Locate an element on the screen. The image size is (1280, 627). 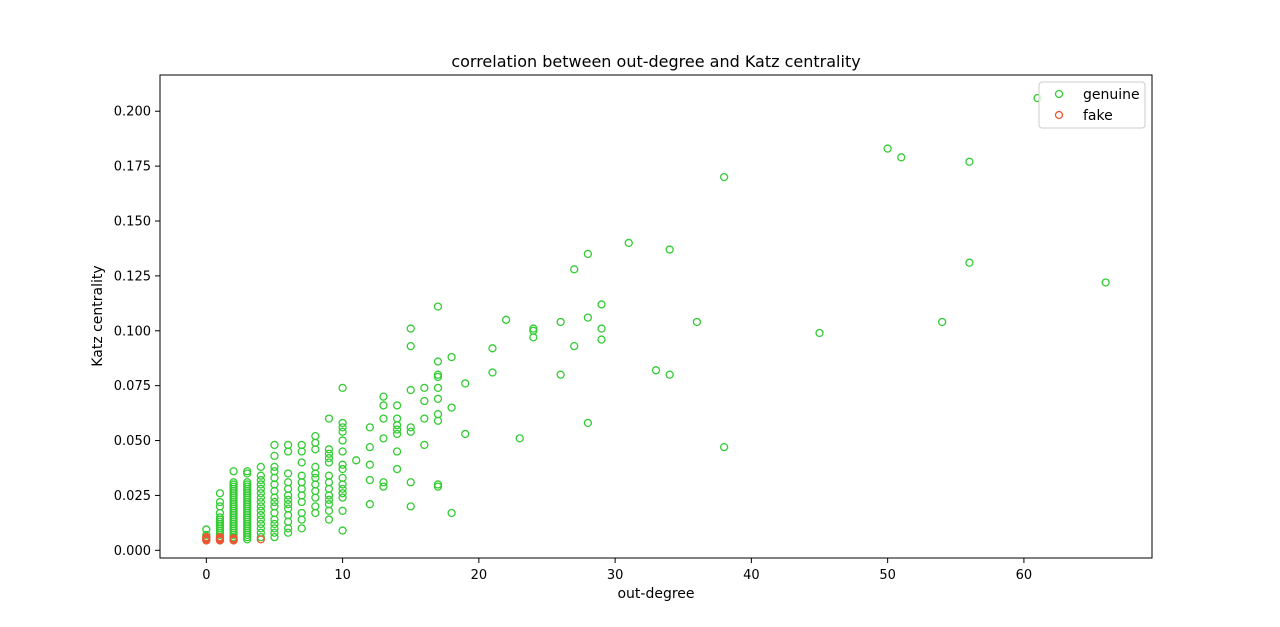
legend-box is located at coordinates (1092, 105).